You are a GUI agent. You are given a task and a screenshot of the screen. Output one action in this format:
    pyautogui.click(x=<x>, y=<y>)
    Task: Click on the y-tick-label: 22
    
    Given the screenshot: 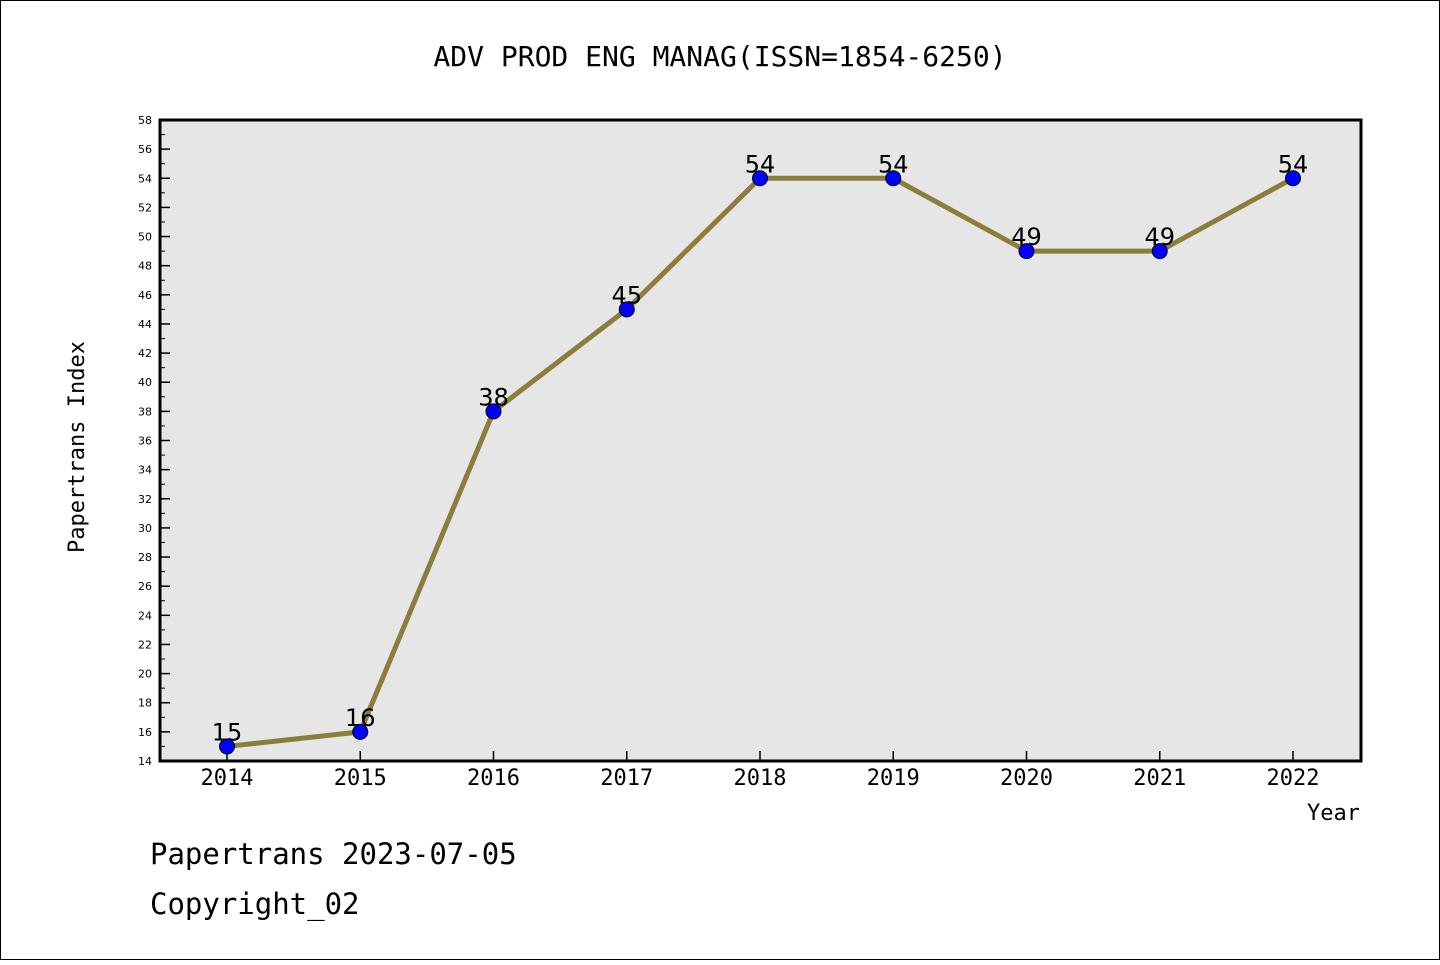 What is the action you would take?
    pyautogui.click(x=145, y=644)
    